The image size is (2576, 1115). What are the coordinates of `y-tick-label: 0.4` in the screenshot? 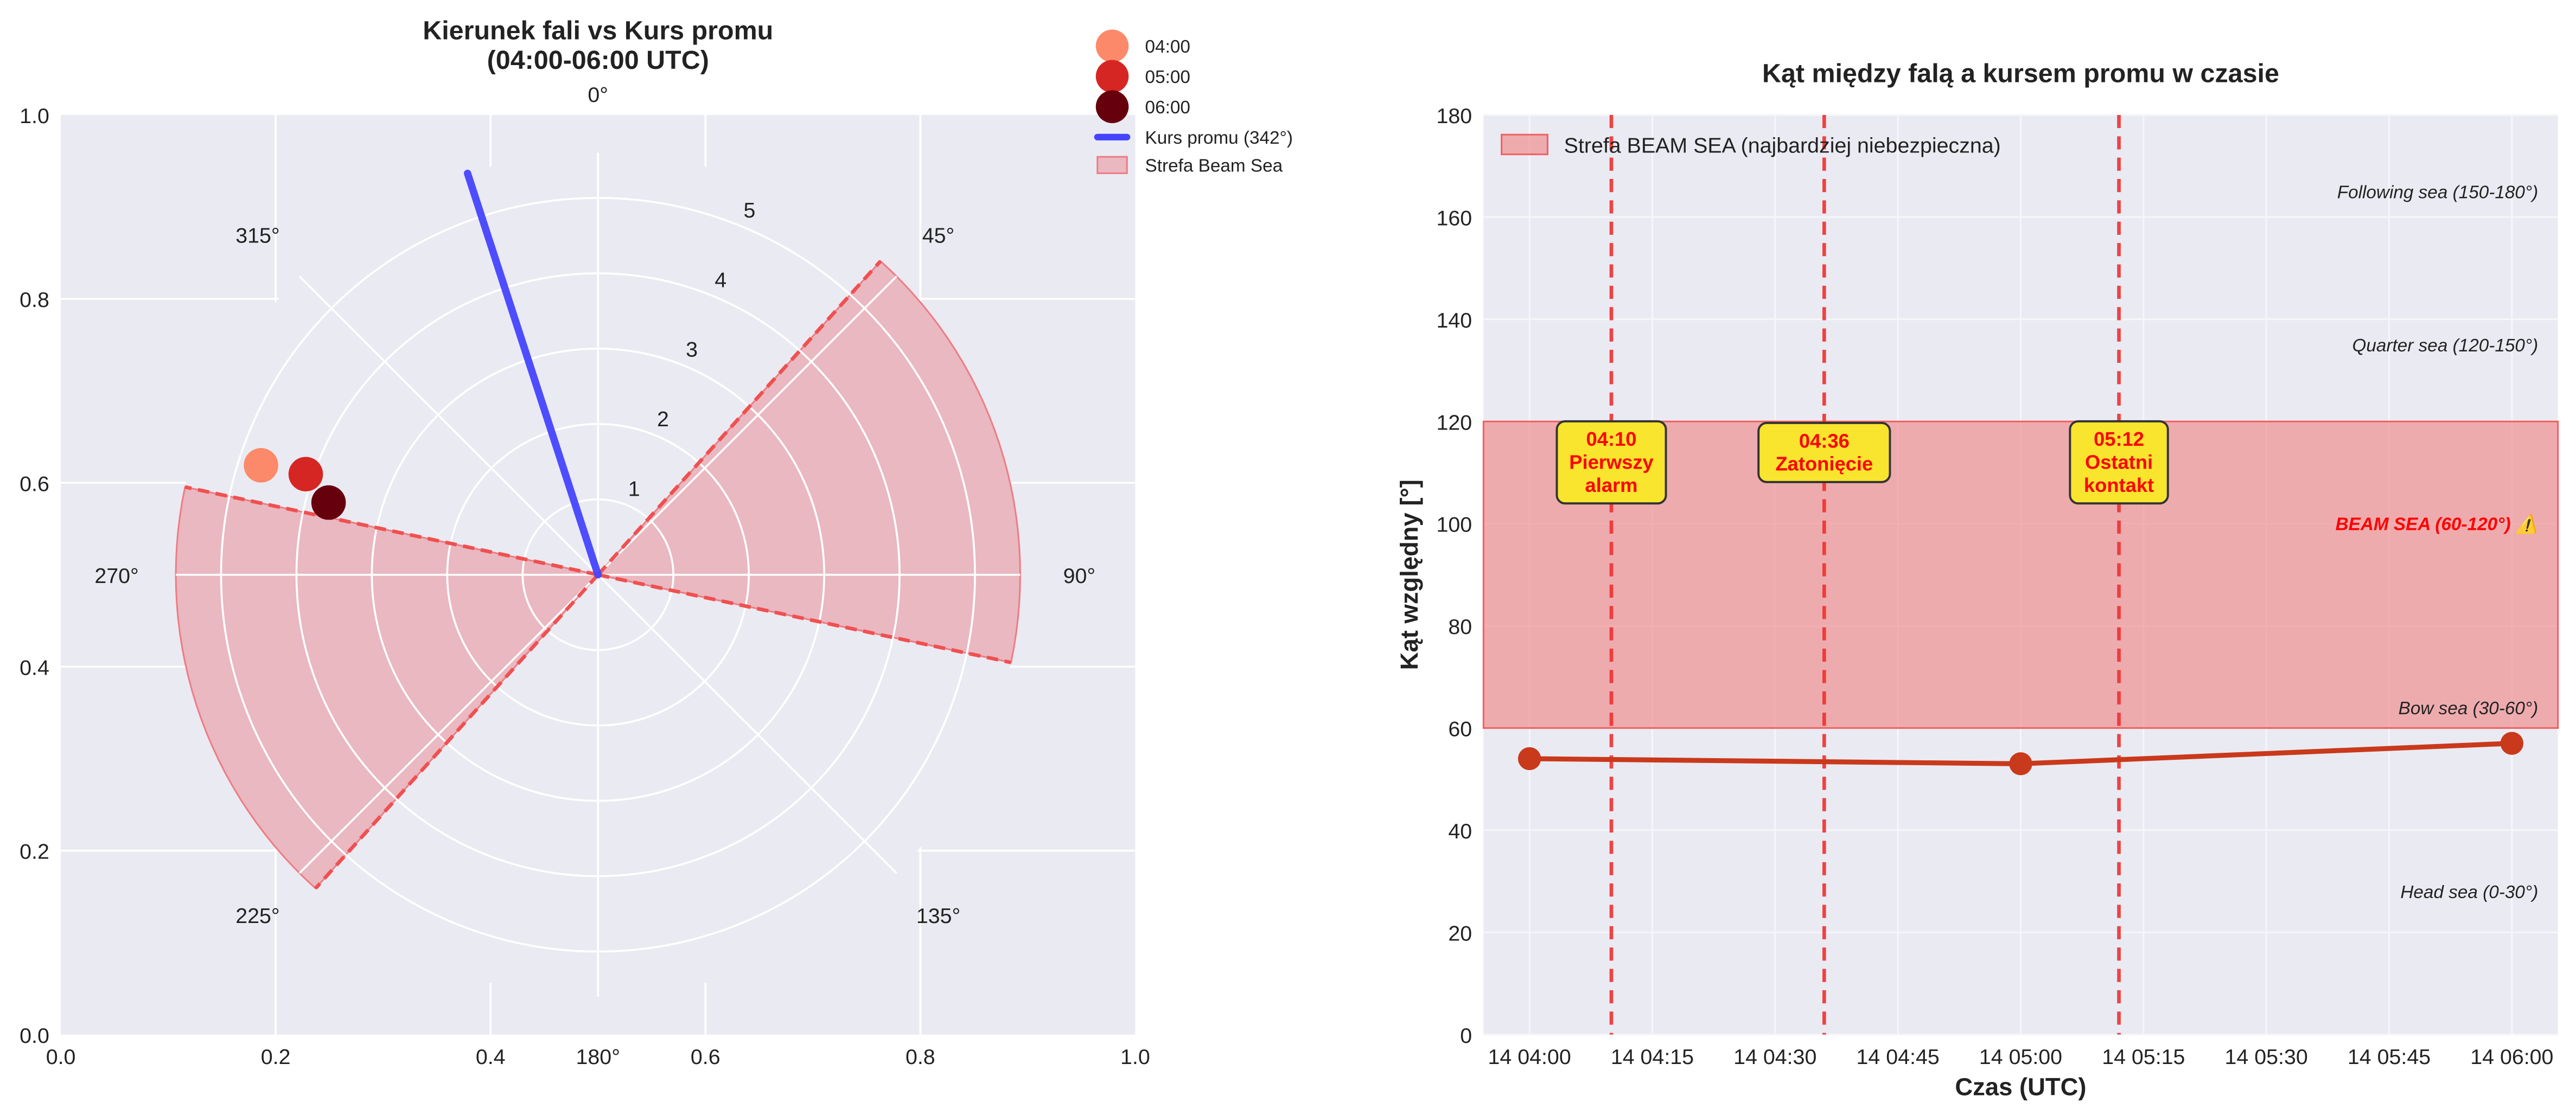 It's located at (34, 668).